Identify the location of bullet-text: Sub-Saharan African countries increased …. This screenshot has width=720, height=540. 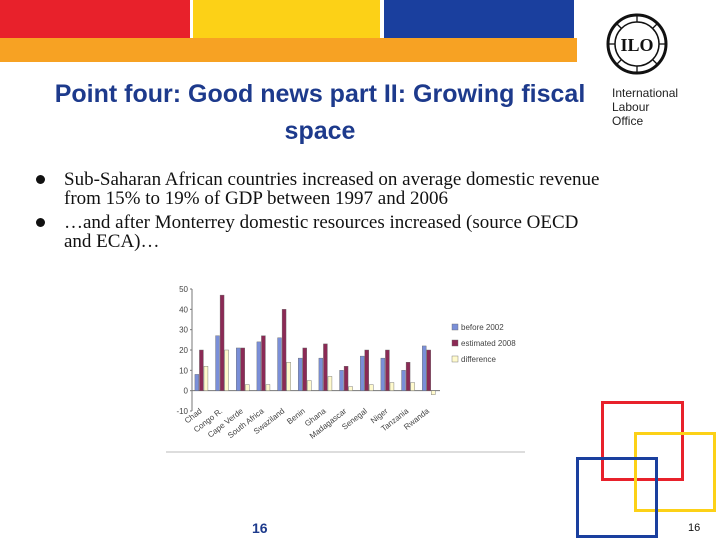
(332, 189).